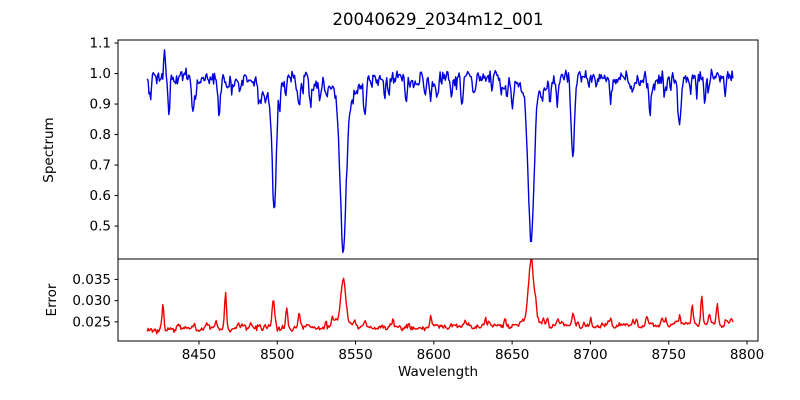 The width and height of the screenshot is (800, 400). Describe the element at coordinates (52, 300) in the screenshot. I see `error-axis-label: Error` at that location.